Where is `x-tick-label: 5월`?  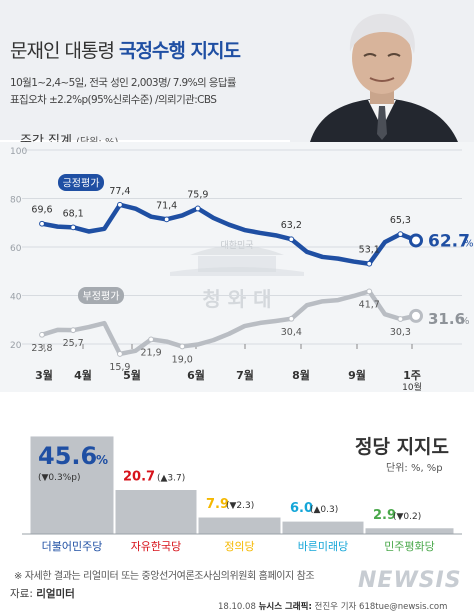
x-tick-label: 5월 is located at coordinates (132, 375).